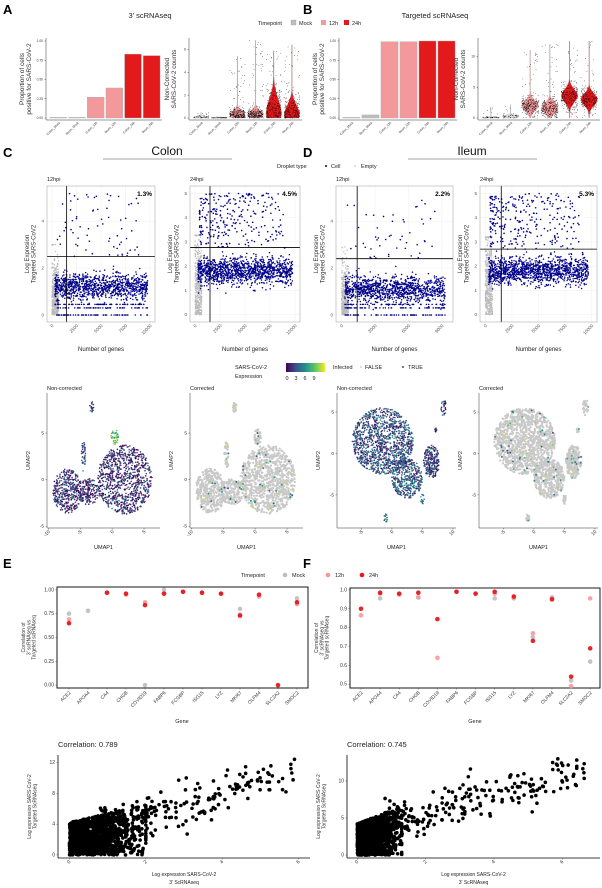 The image size is (602, 888). I want to click on bar, so click(389, 80).